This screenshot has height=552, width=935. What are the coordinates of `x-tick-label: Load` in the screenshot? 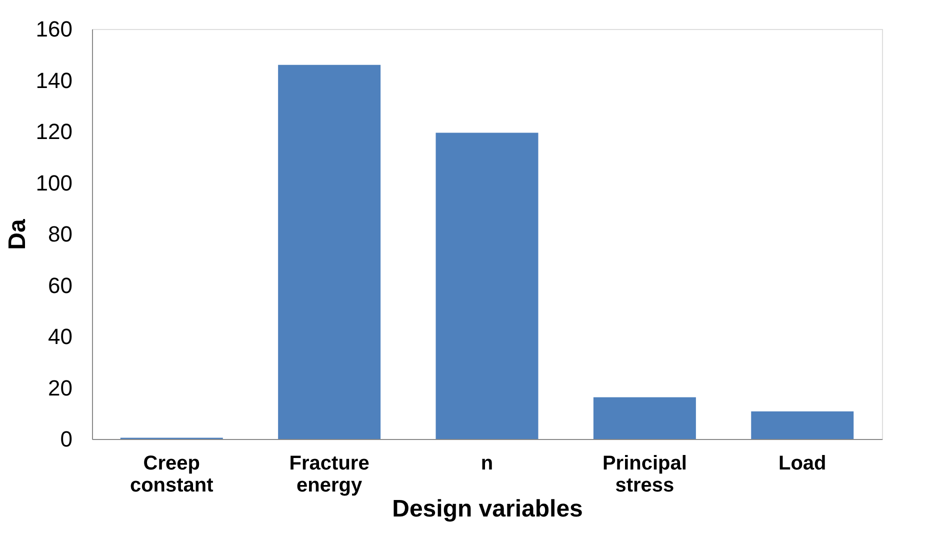 It's located at (802, 463).